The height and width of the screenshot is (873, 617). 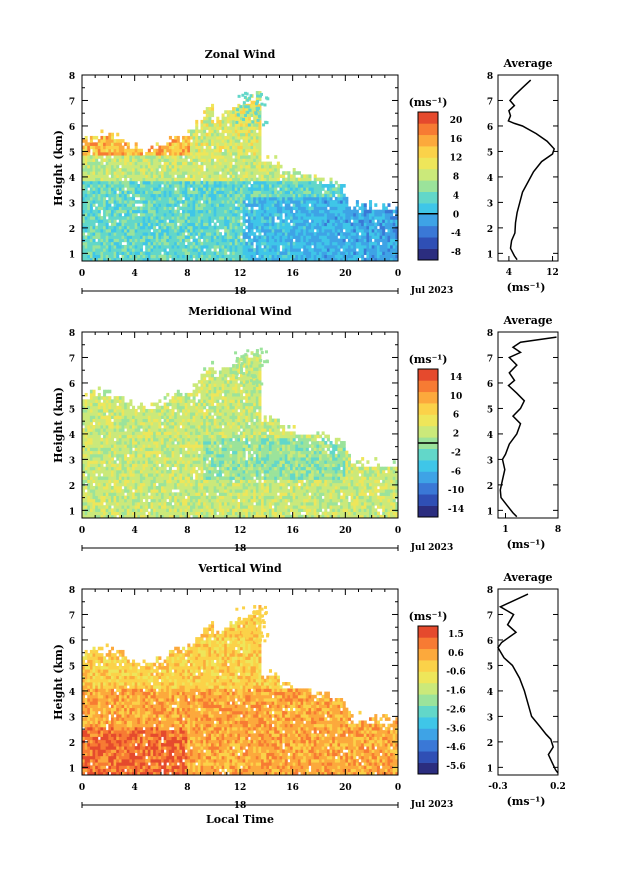 What do you see at coordinates (240, 274) in the screenshot?
I see `x-tick-label: 12` at bounding box center [240, 274].